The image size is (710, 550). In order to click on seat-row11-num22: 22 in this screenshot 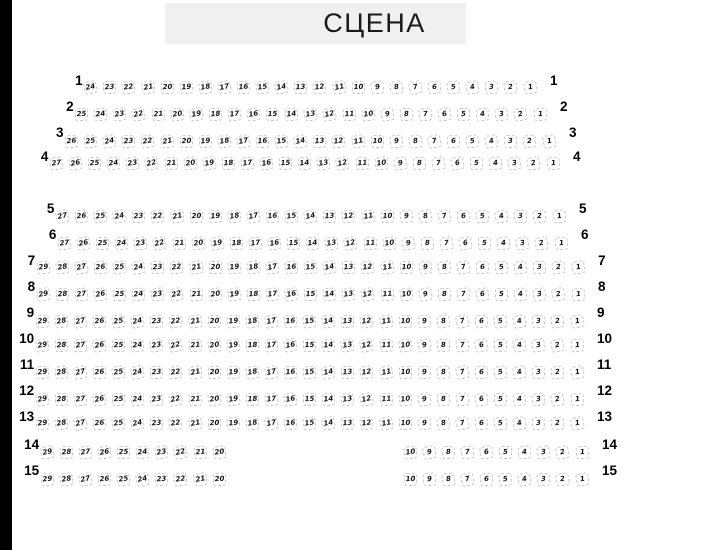, I will do `click(176, 372)`.